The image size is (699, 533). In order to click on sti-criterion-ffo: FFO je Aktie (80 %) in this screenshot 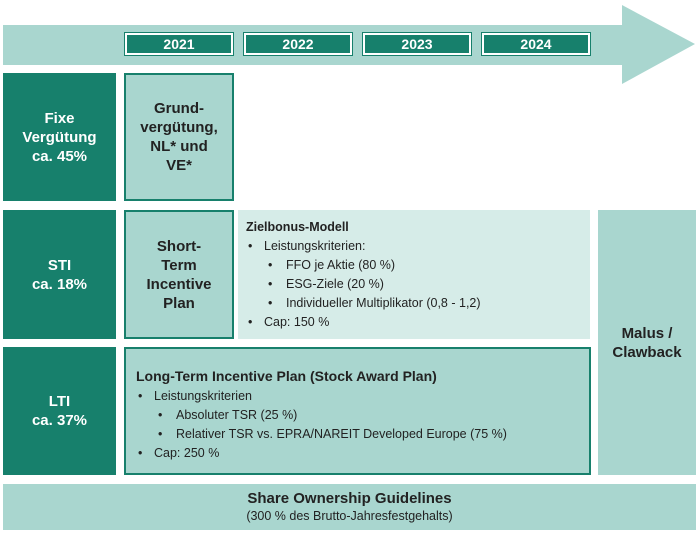, I will do `click(414, 265)`.